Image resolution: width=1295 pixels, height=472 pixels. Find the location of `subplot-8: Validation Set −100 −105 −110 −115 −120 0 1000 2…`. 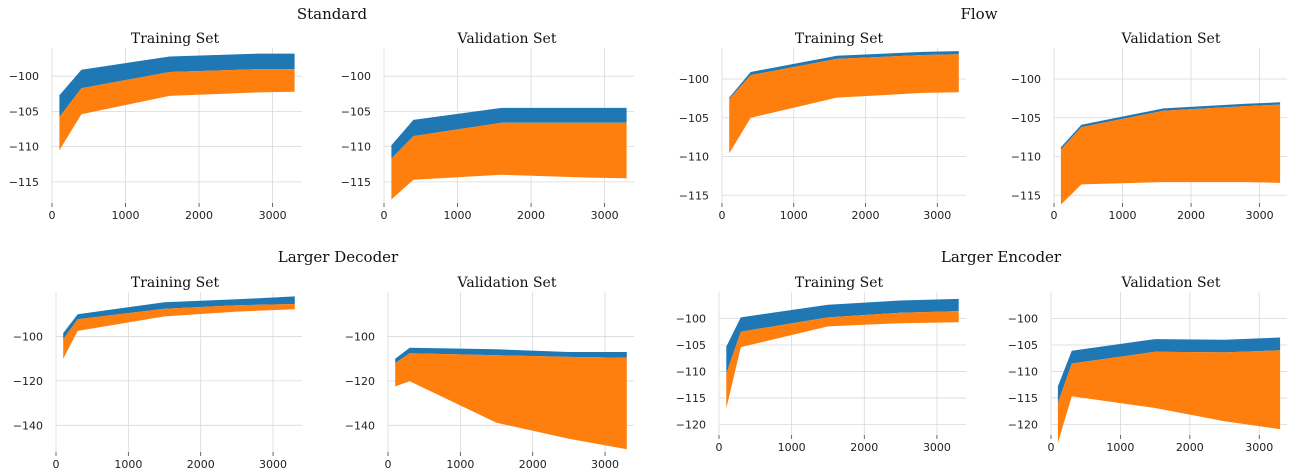

subplot-8: Validation Set −100 −105 −110 −115 −120 0 1000 2… is located at coordinates (1147, 364).